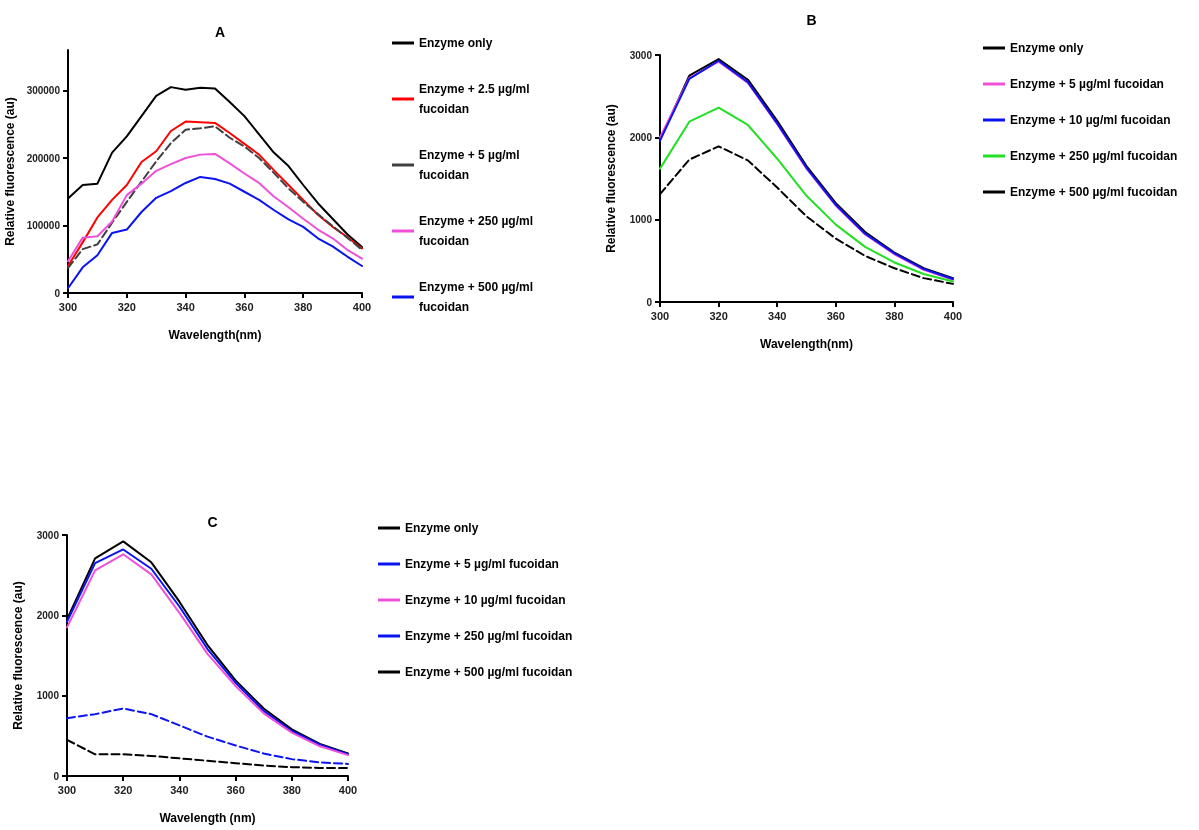  I want to click on chart-title: B, so click(811, 20).